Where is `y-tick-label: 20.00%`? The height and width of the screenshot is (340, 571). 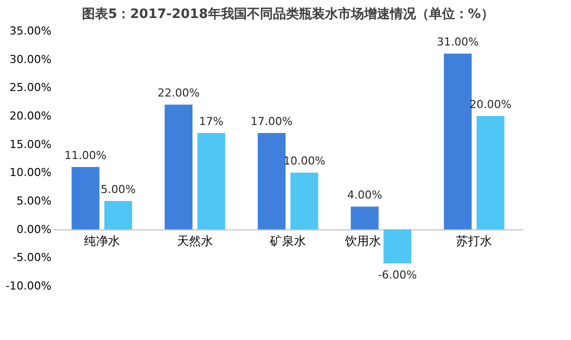 y-tick-label: 20.00% is located at coordinates (31, 116).